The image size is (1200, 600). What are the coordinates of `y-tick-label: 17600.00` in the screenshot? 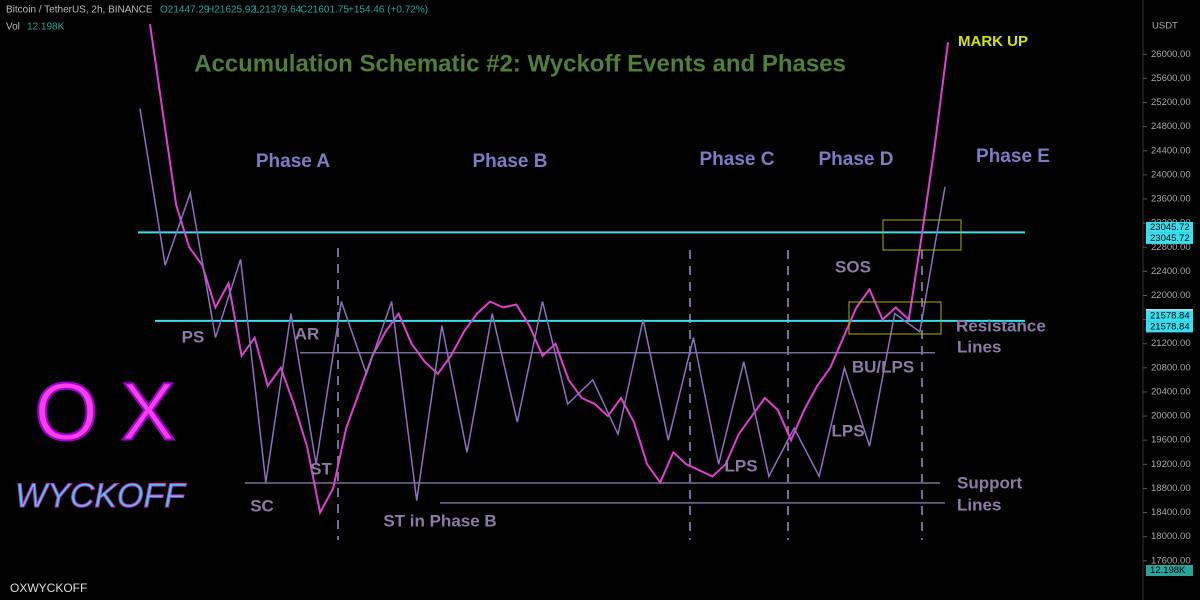 It's located at (1171, 560).